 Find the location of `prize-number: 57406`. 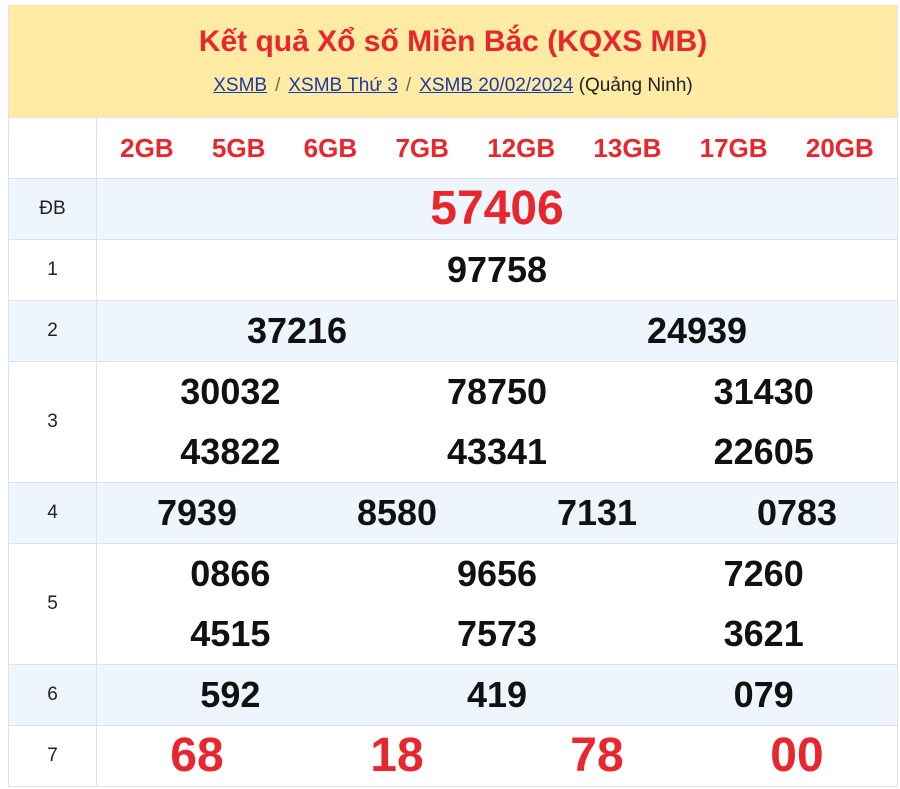

prize-number: 57406 is located at coordinates (497, 208).